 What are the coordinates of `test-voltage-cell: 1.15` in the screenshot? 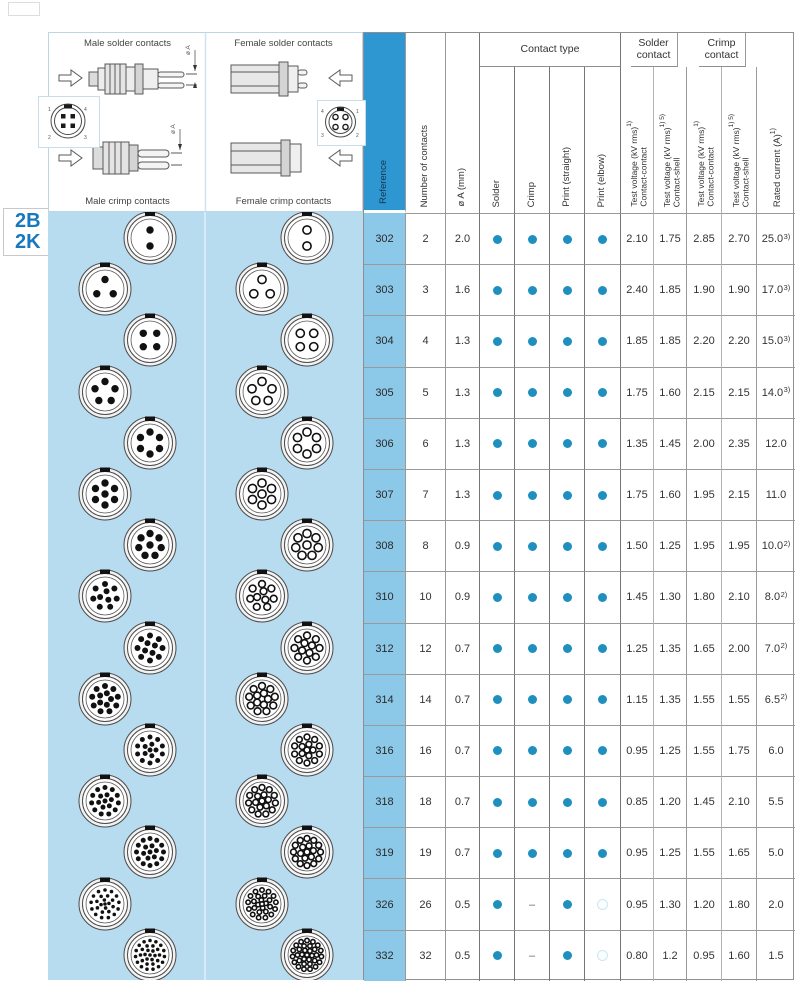 It's located at (637, 699).